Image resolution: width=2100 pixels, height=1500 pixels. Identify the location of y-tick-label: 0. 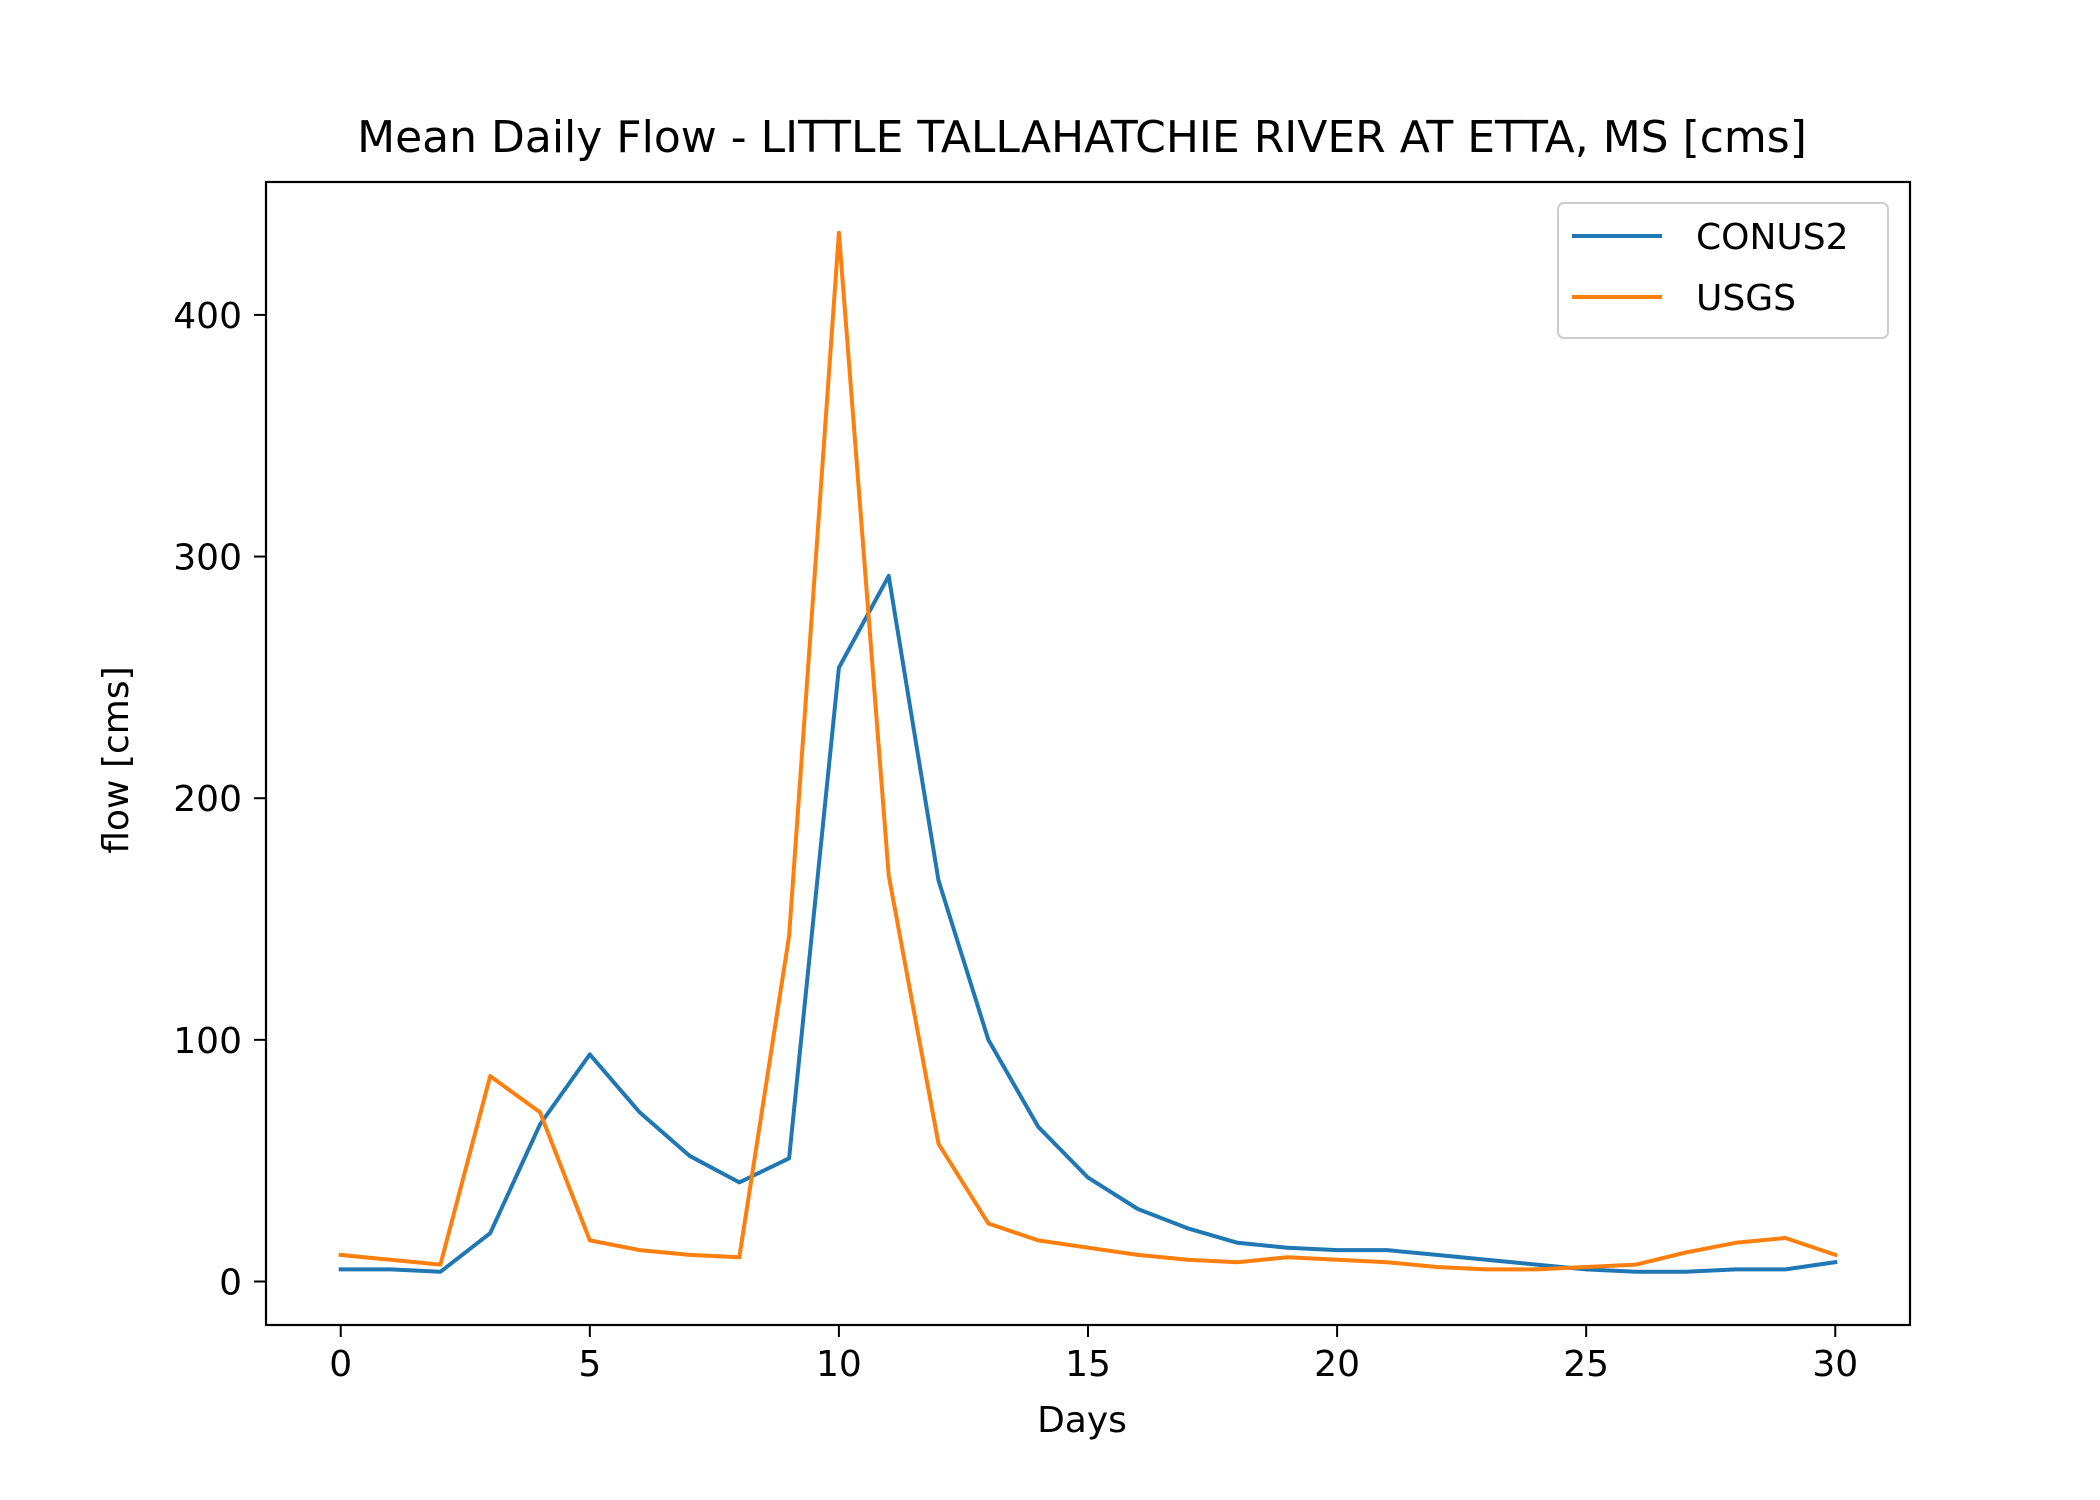
(230, 1283).